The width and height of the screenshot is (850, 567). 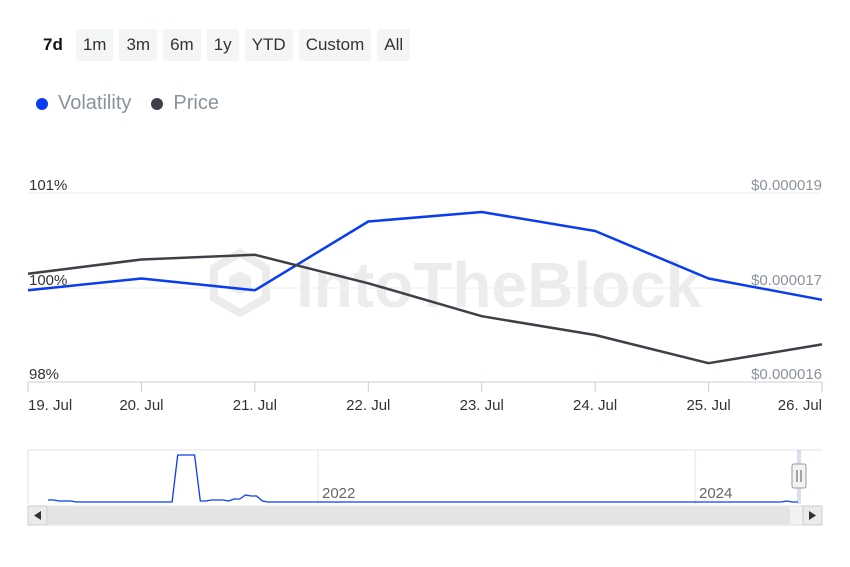 I want to click on watermark-logo-icon, so click(x=240, y=283).